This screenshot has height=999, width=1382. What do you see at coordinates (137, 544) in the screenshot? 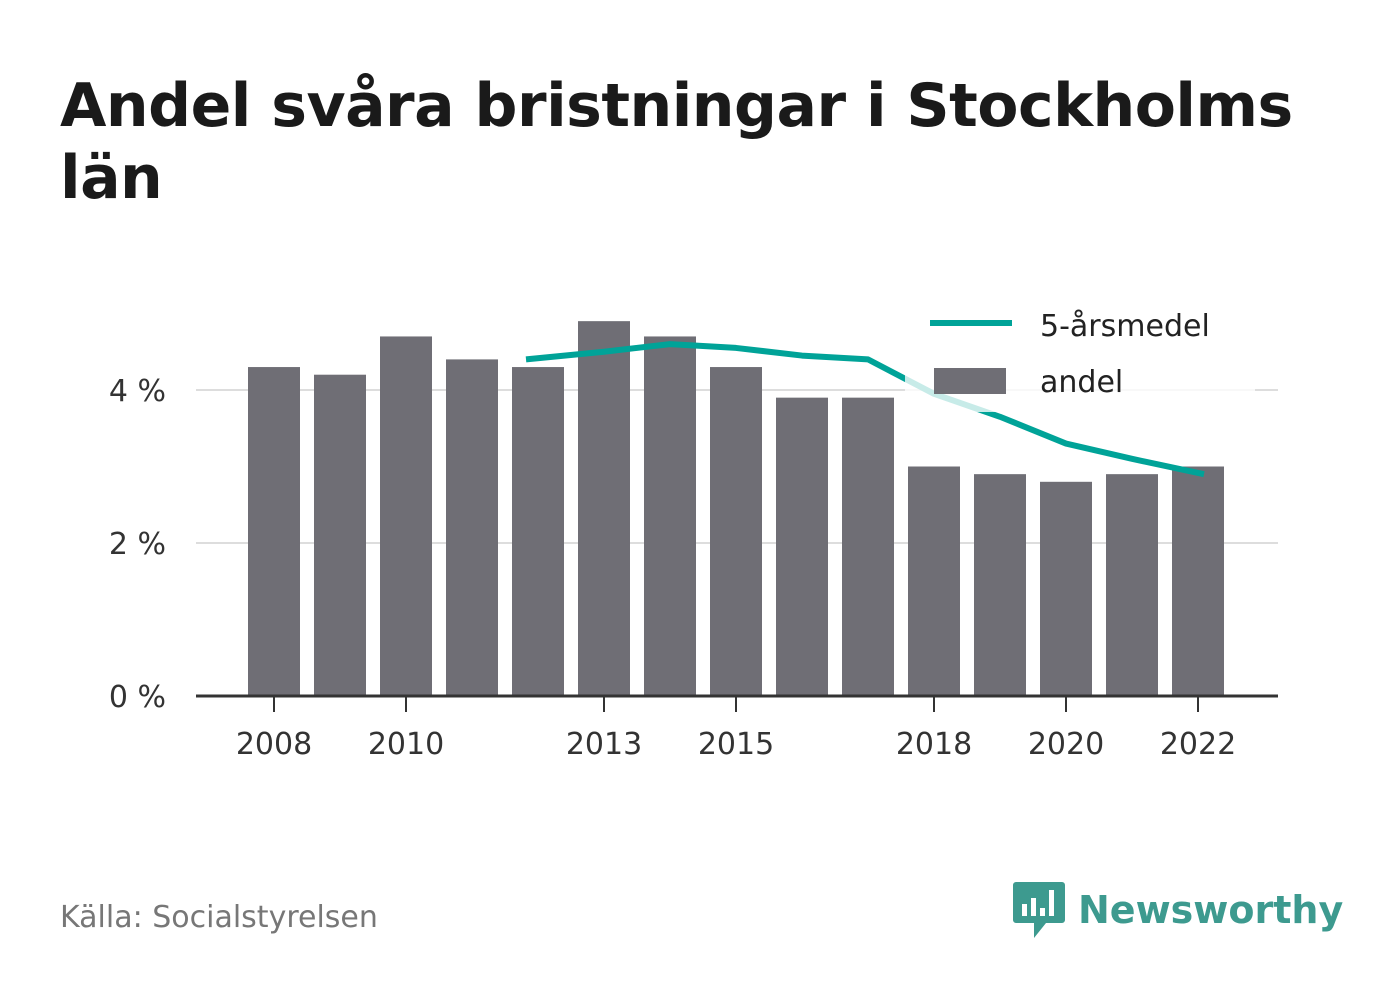
I see `y-tick-label: 2 %` at bounding box center [137, 544].